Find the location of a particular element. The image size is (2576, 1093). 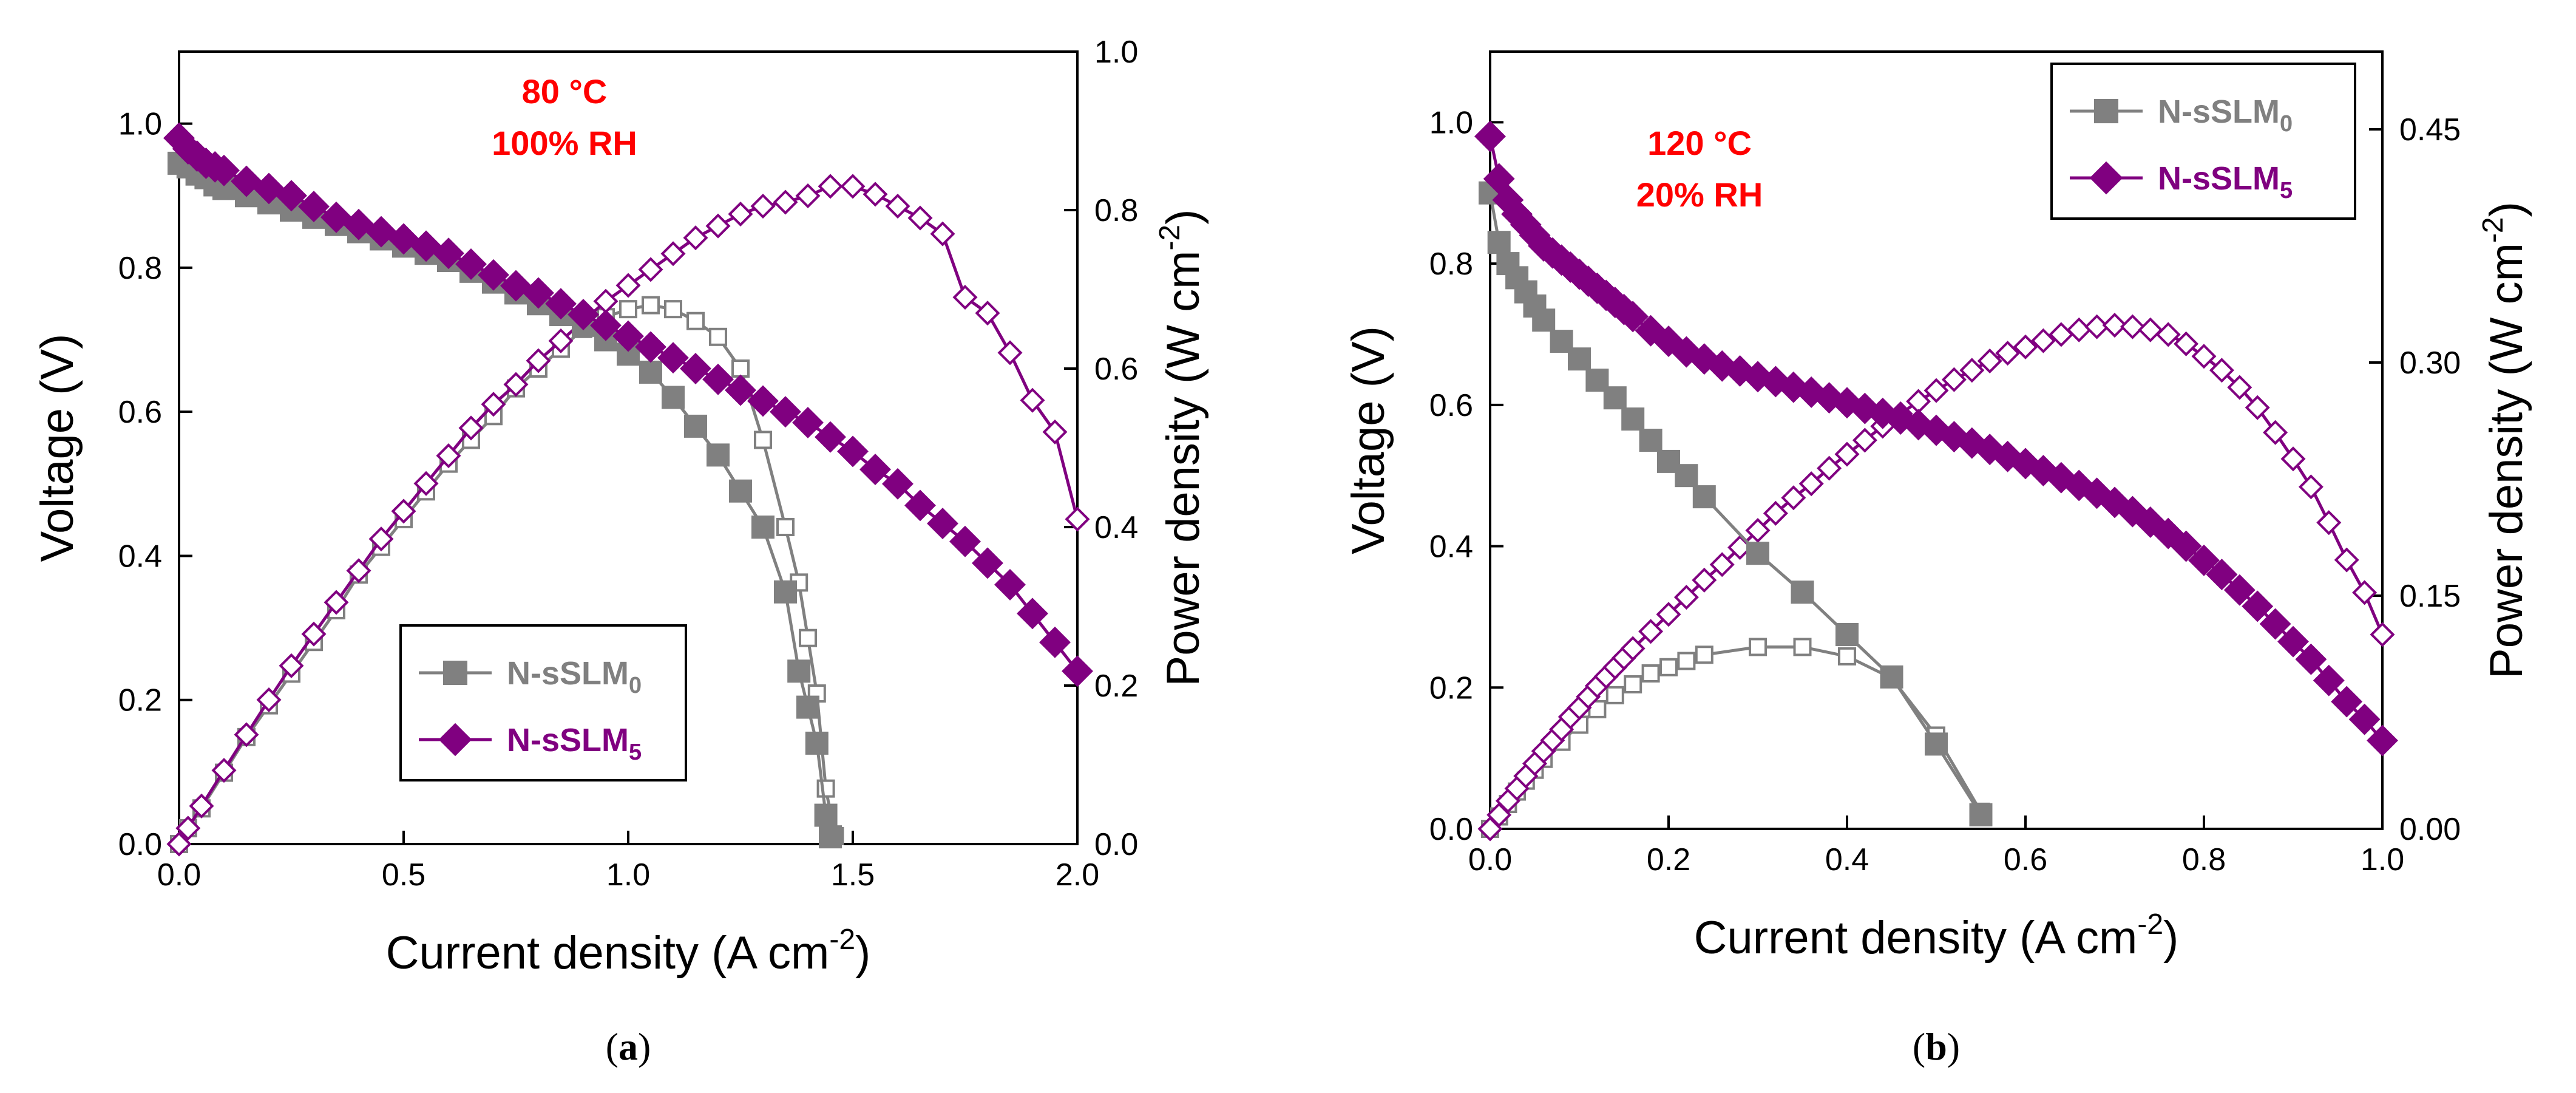

y-right-axis-title-end: ) is located at coordinates (1183, 217).